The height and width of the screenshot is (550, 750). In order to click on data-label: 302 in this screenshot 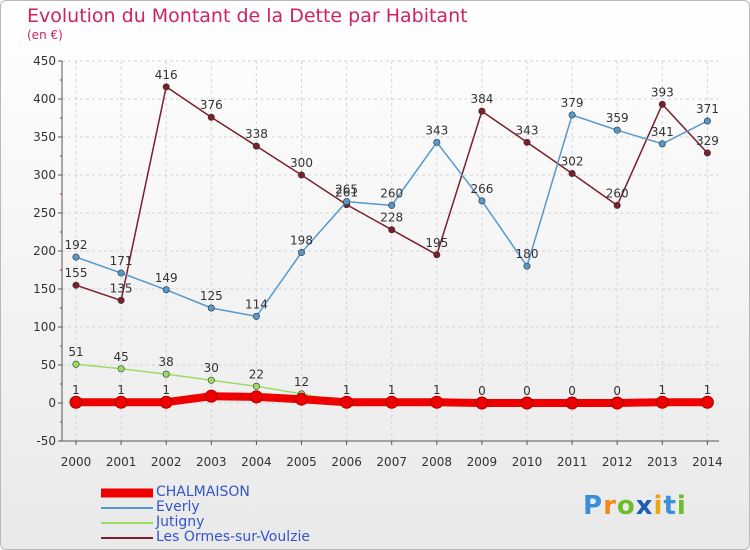, I will do `click(572, 161)`.